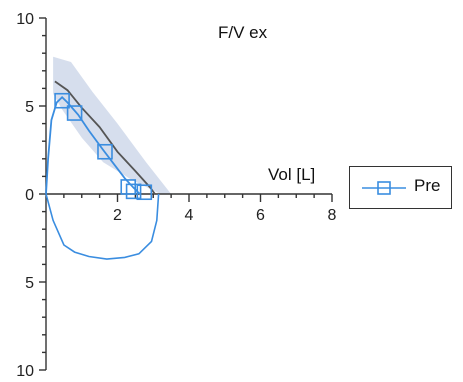 The width and height of the screenshot is (463, 382). Describe the element at coordinates (332, 215) in the screenshot. I see `x-tick-label: 8` at that location.